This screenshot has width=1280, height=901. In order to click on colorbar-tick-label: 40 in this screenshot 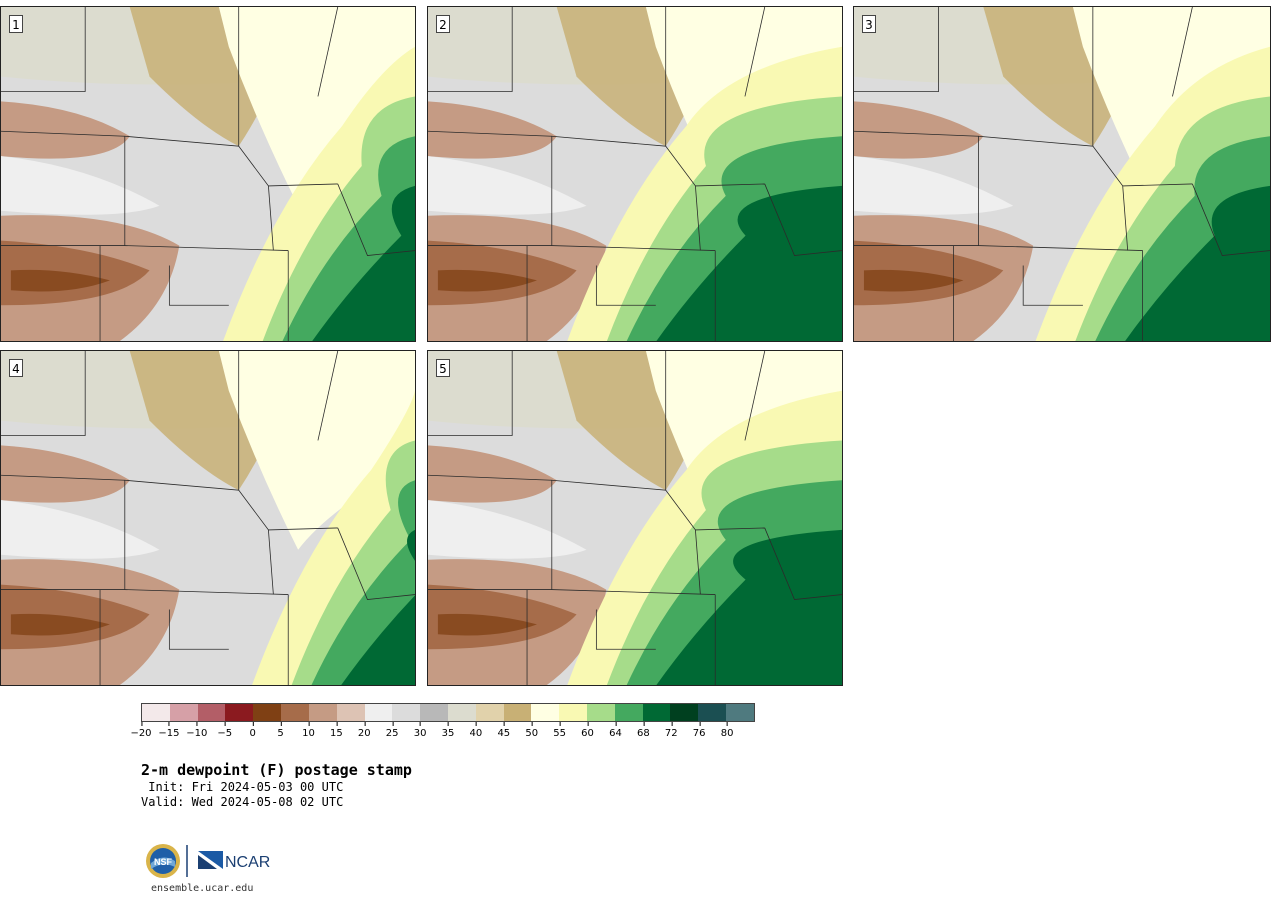, I will do `click(476, 730)`.